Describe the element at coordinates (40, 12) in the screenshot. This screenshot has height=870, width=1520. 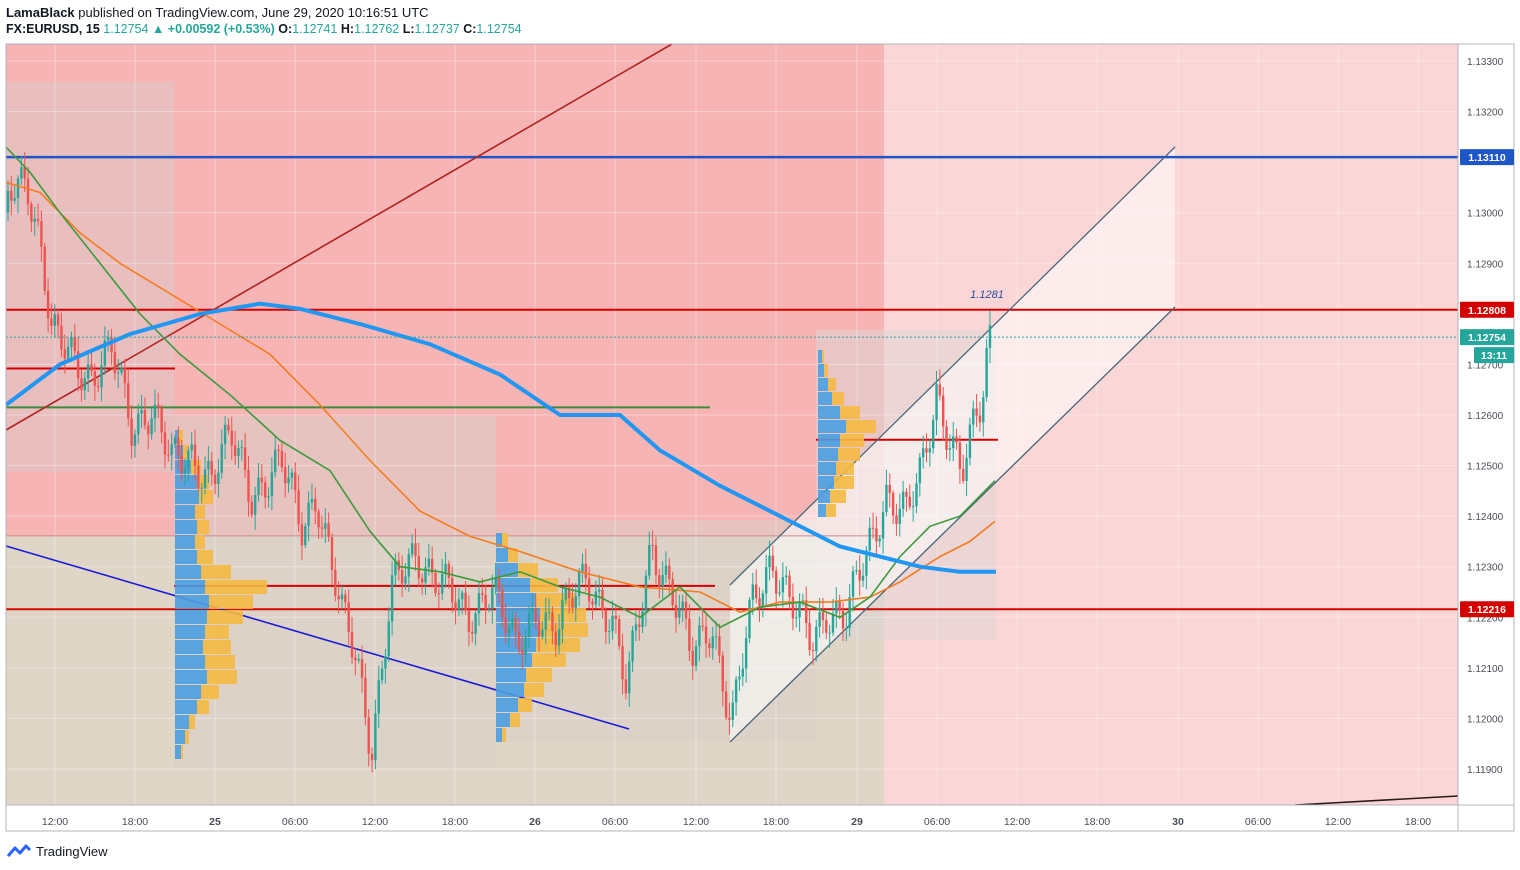
I see `publisher-name: LamaBlack` at that location.